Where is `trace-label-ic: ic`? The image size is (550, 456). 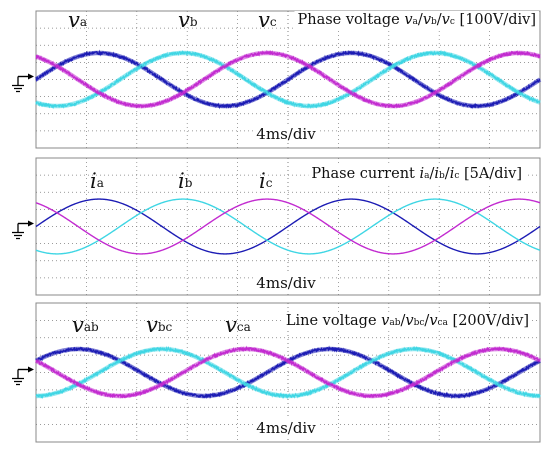 trace-label-ic: ic is located at coordinates (266, 181).